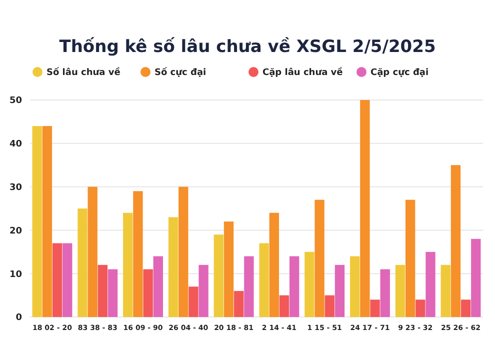  Describe the element at coordinates (247, 47) in the screenshot. I see `chart-title: Thống kê số lâu chưa về XSGL 2/5/2025` at that location.